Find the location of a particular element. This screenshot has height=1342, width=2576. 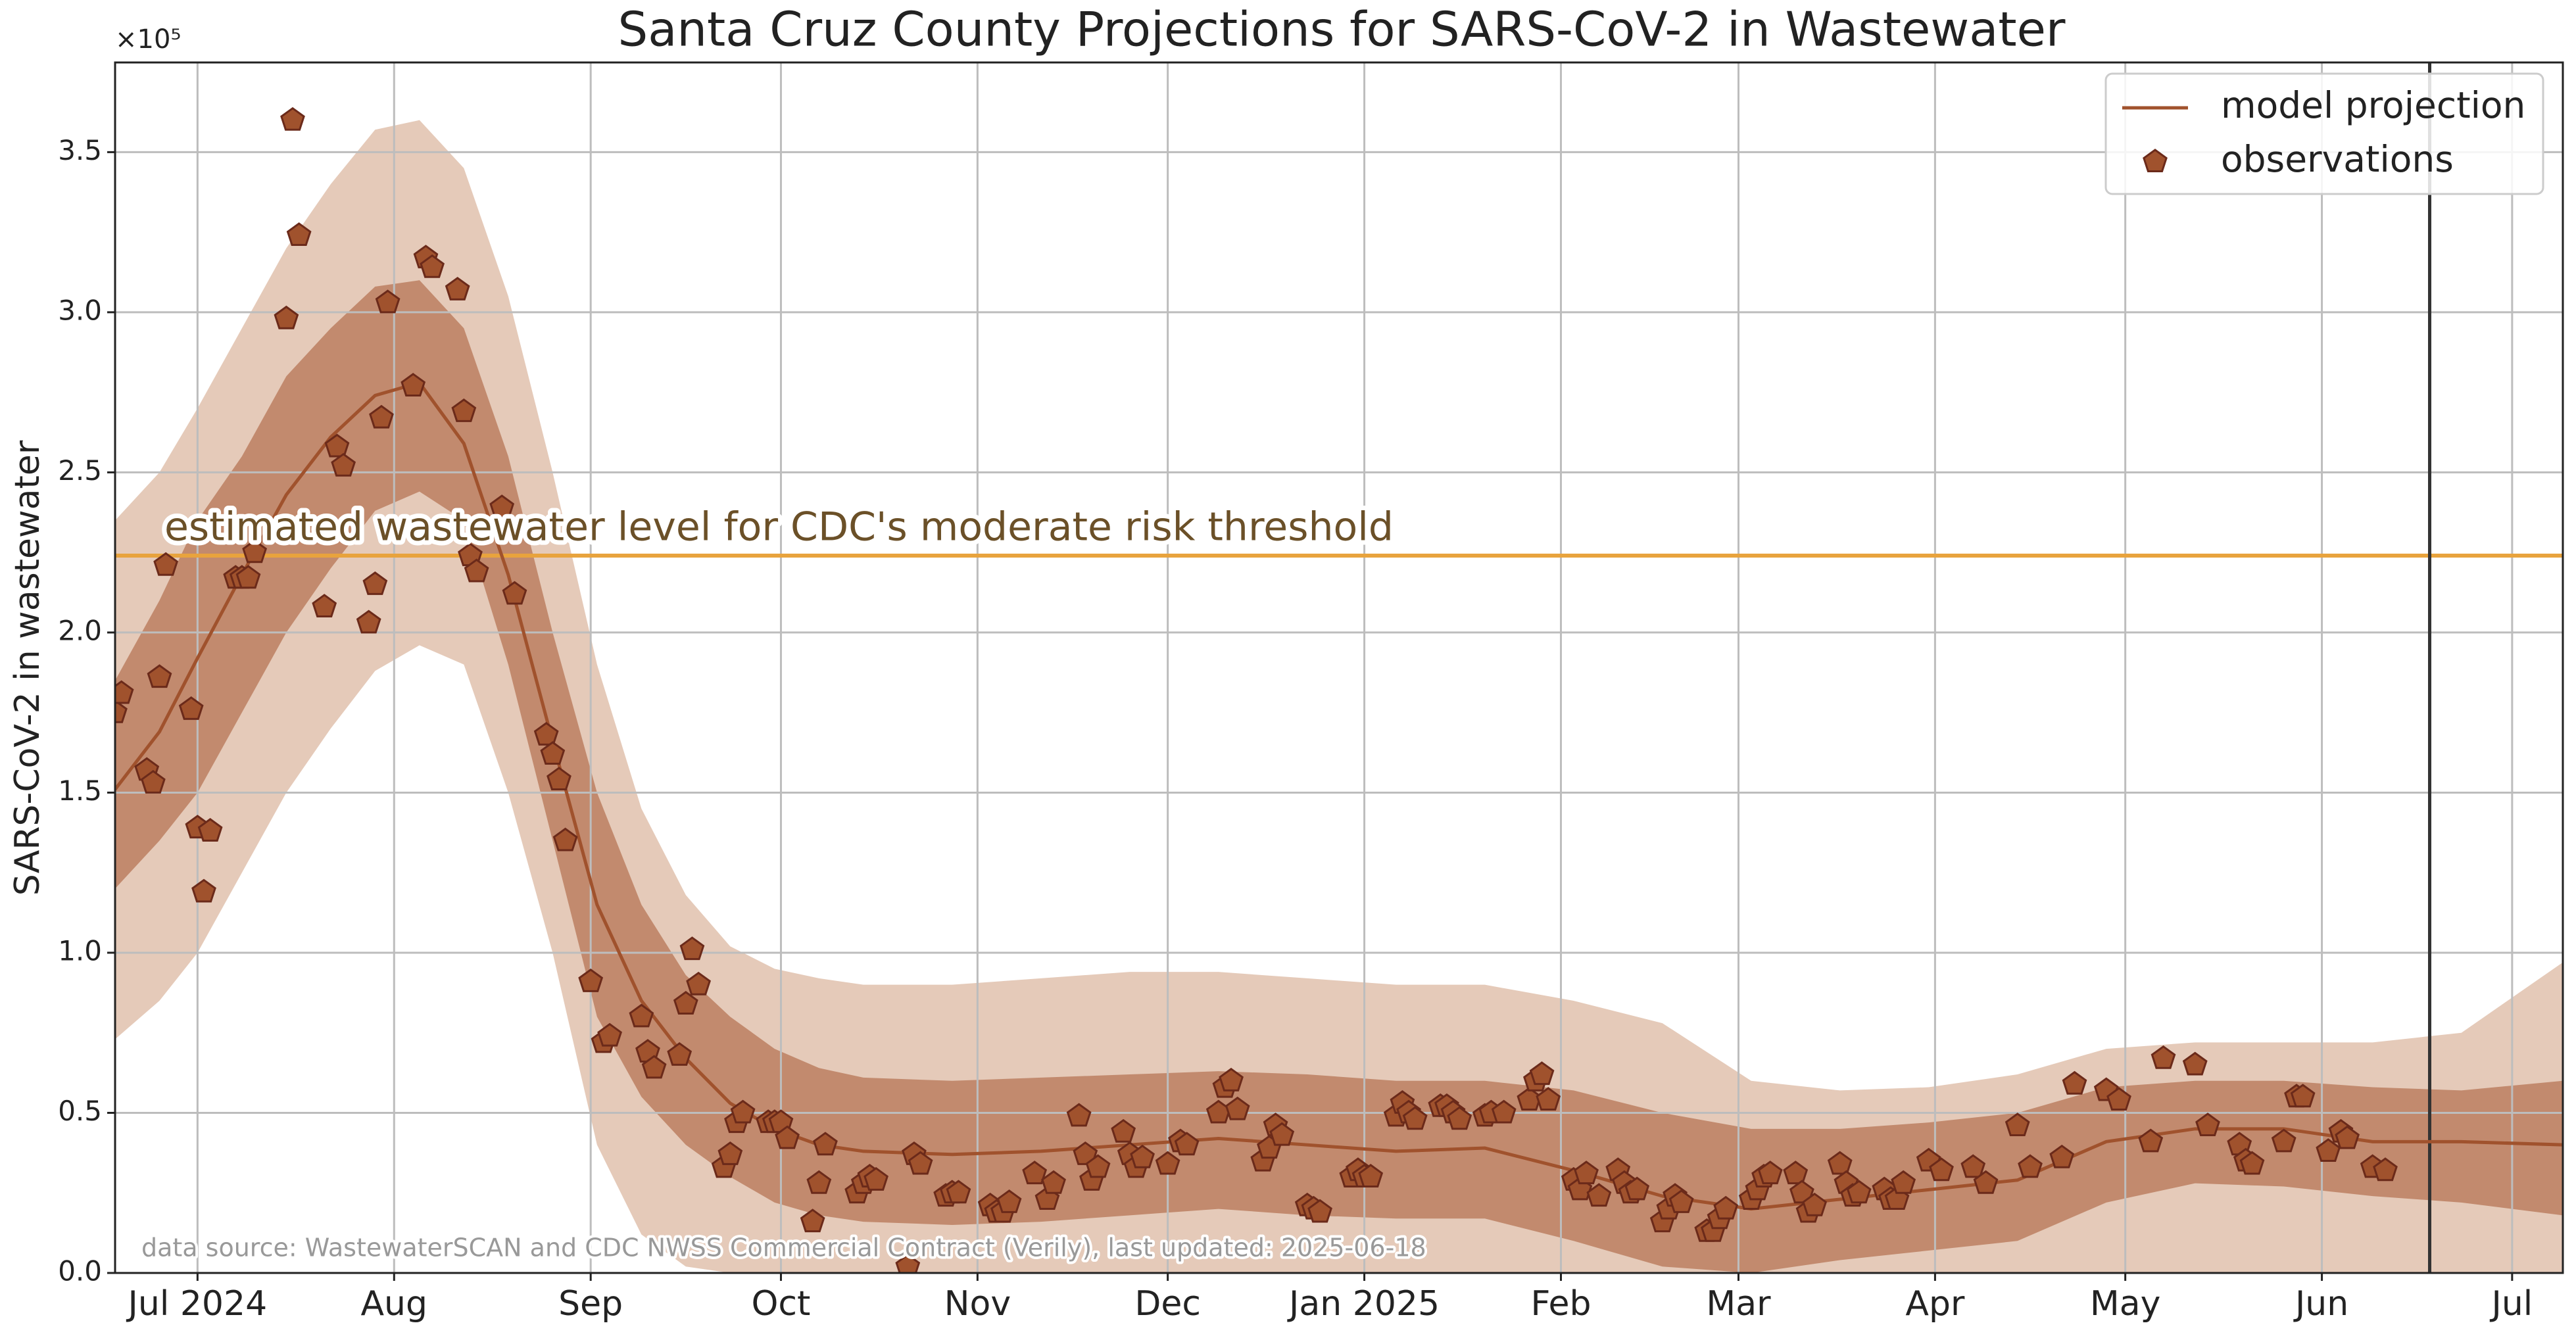

x-tick-label: Feb is located at coordinates (1560, 1304).